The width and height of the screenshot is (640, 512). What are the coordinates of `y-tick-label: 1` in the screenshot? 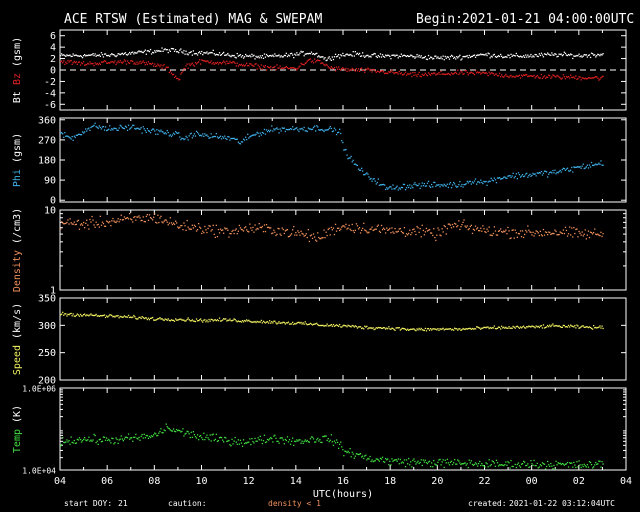 It's located at (53, 291).